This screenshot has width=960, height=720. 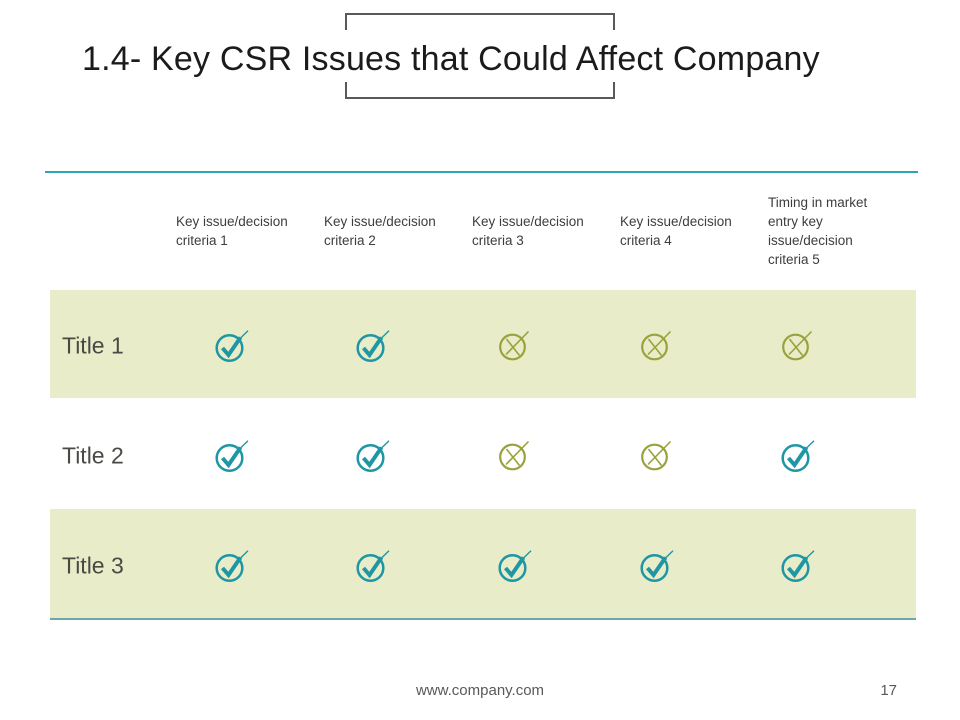 What do you see at coordinates (480, 690) in the screenshot?
I see `footer-website: www.company.com` at bounding box center [480, 690].